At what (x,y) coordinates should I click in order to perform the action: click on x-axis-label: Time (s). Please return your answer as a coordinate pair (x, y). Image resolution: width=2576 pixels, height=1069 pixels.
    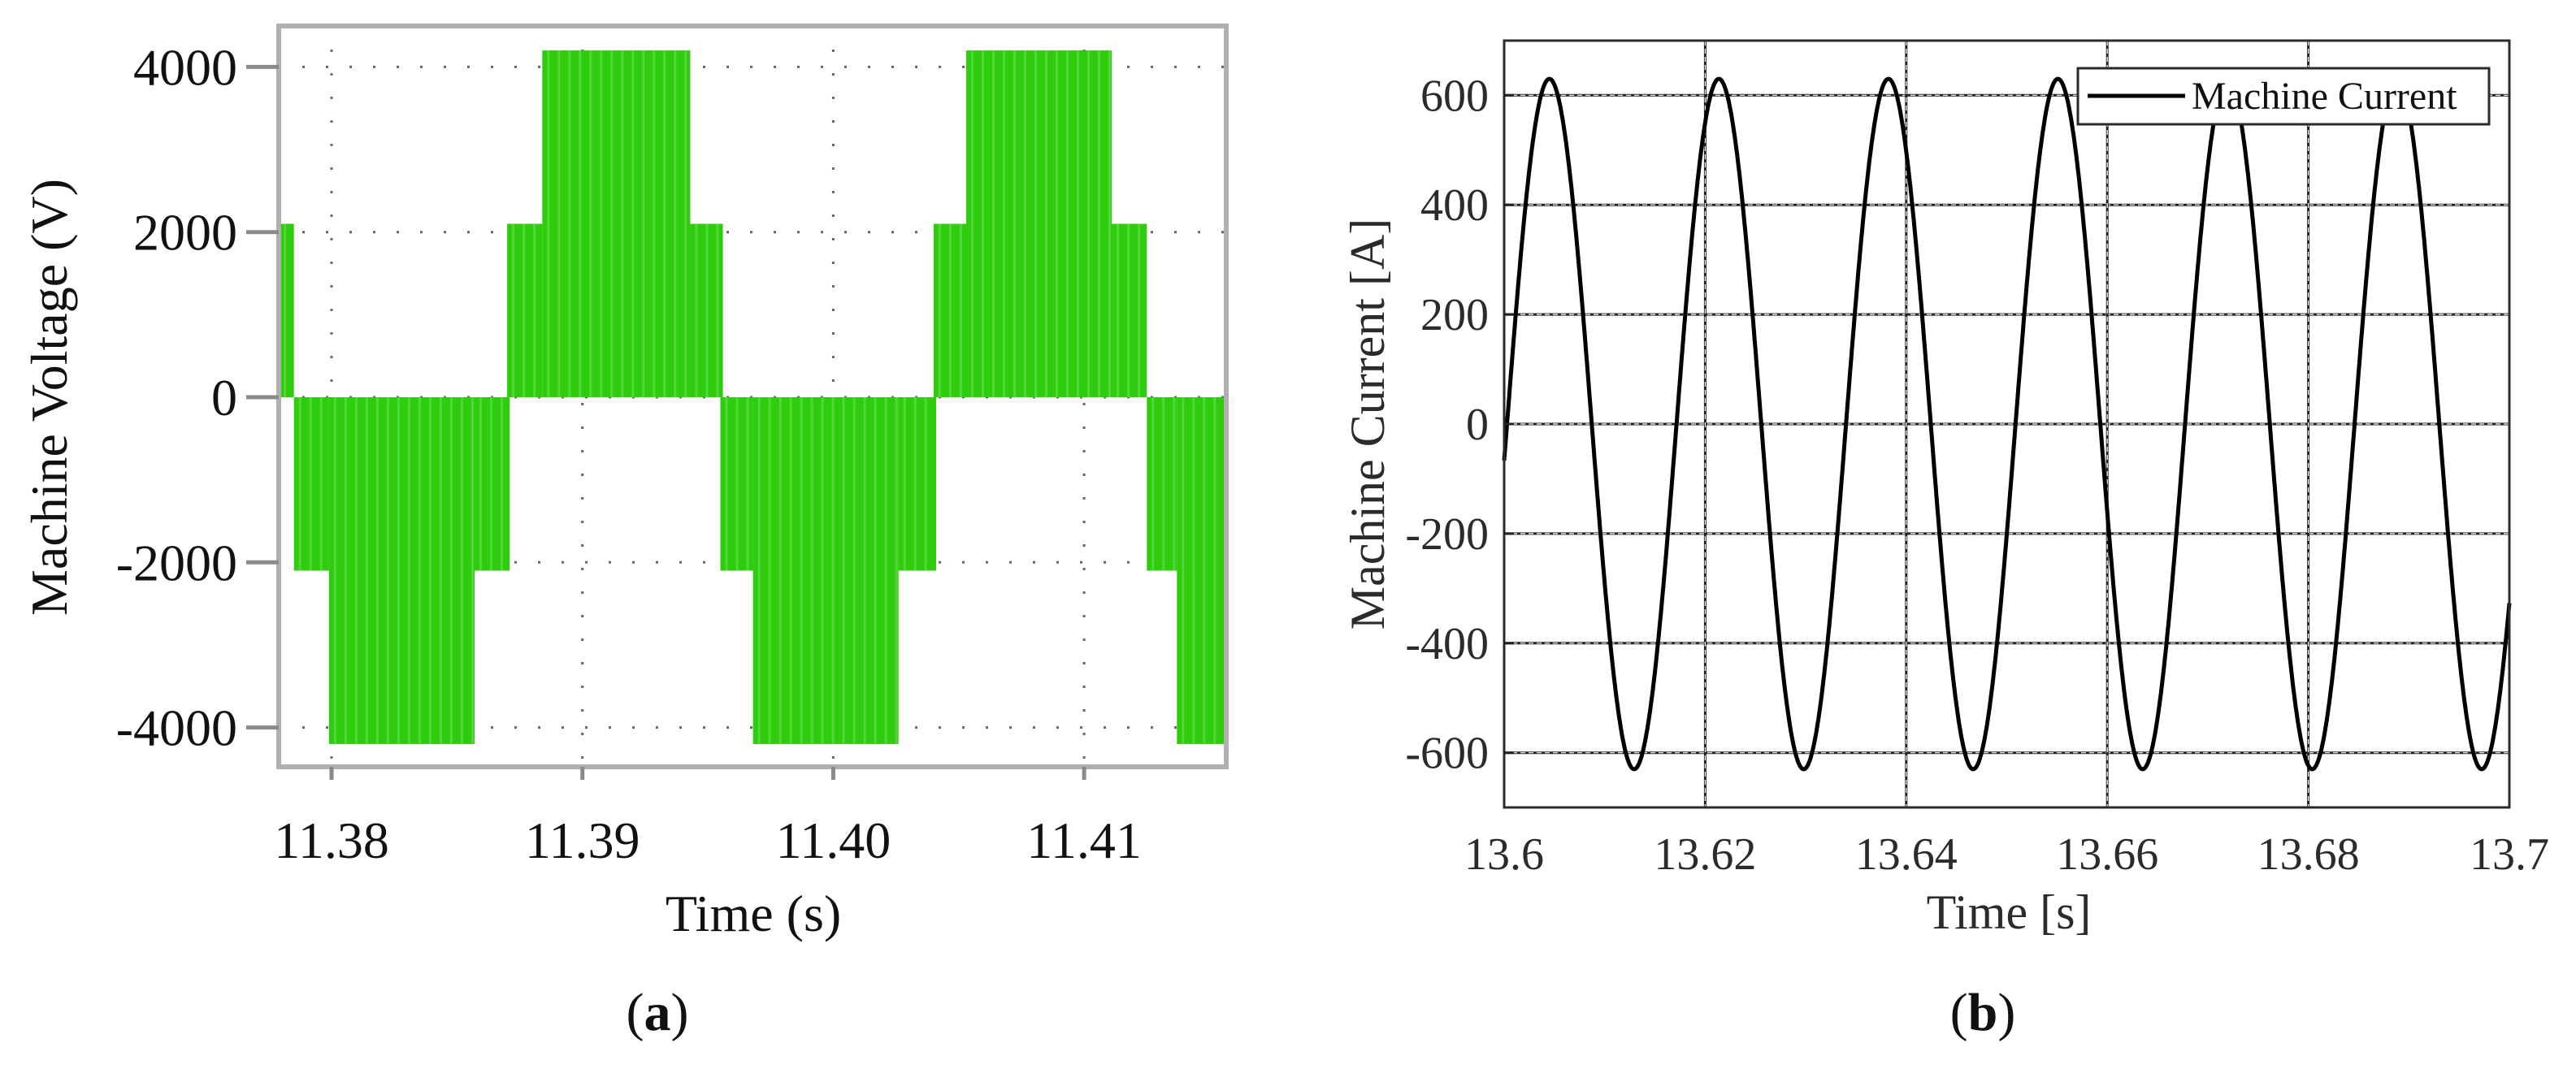
    Looking at the image, I should click on (753, 913).